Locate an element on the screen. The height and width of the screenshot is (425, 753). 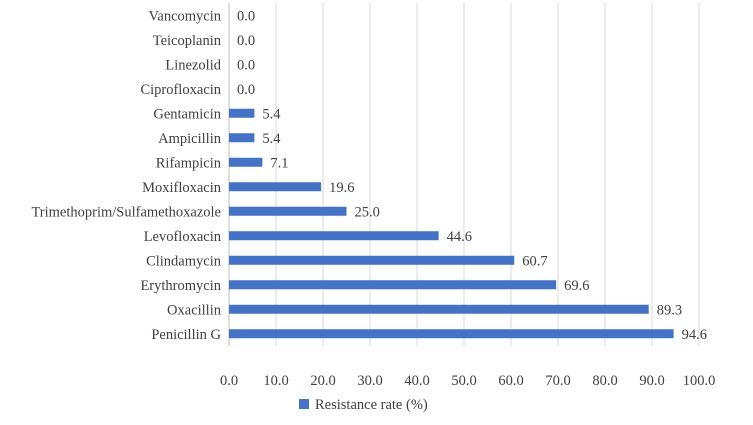
data-label: 19.6 is located at coordinates (341, 188).